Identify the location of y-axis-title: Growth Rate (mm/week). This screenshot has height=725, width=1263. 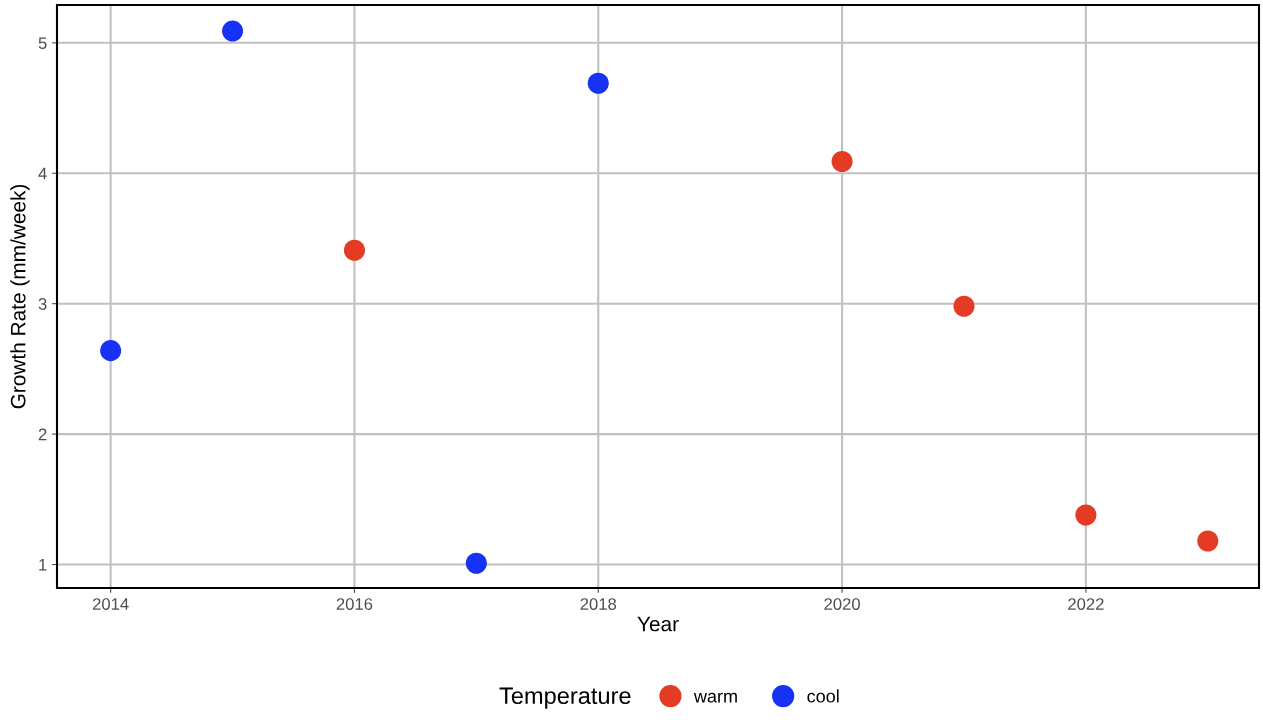
(20, 296).